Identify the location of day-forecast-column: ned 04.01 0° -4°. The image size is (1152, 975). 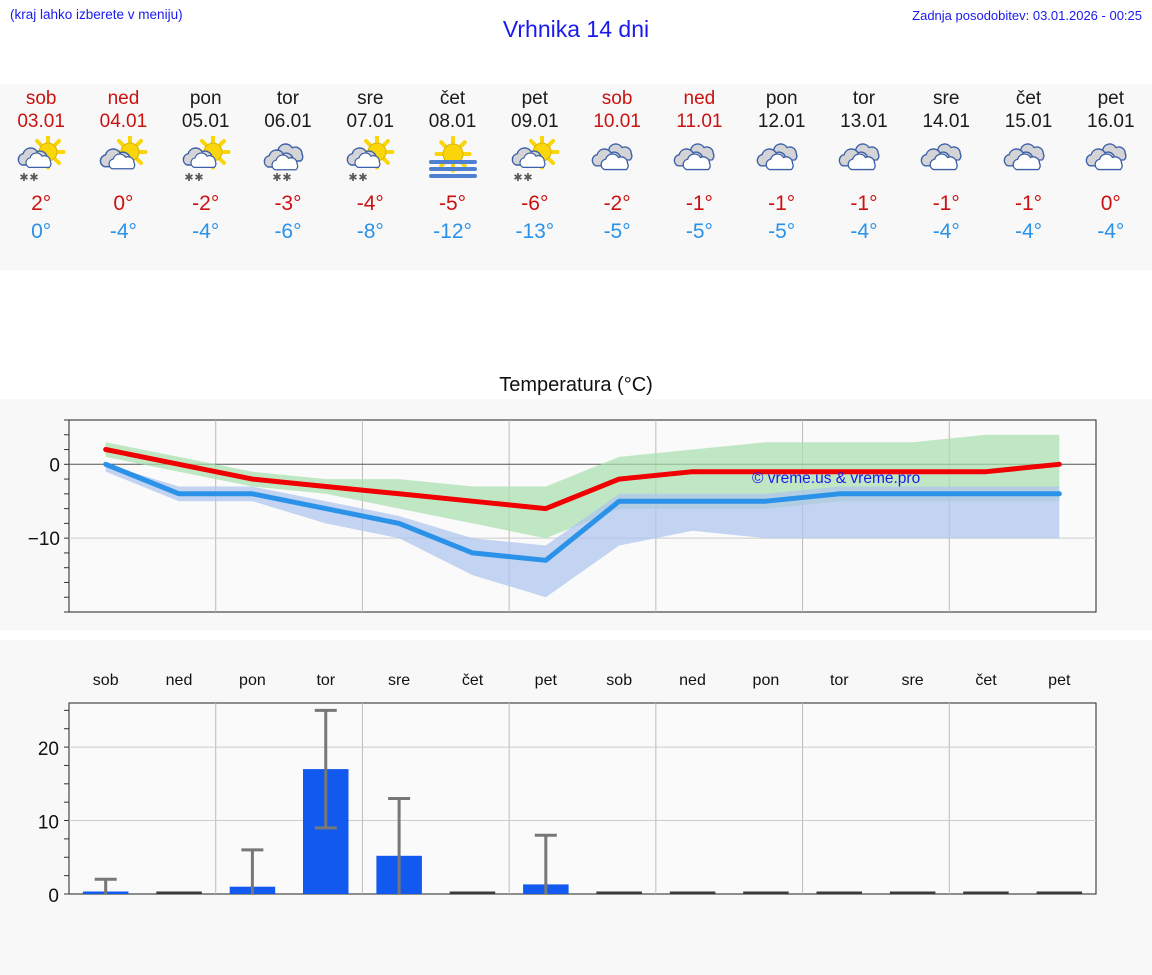
(123, 177).